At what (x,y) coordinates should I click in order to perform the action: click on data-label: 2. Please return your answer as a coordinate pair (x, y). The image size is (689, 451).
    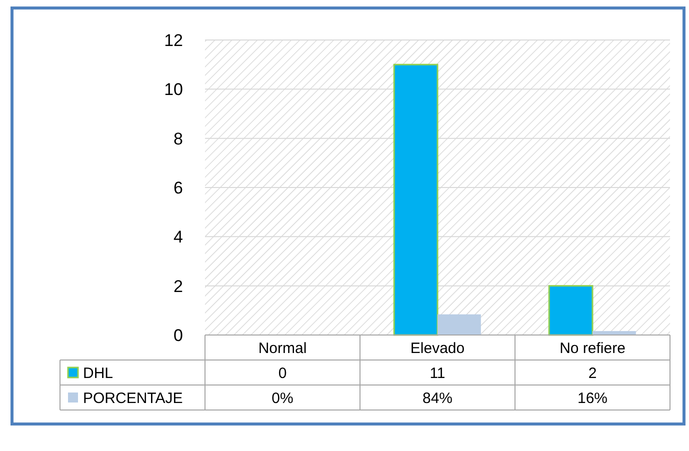
    Looking at the image, I should click on (592, 373).